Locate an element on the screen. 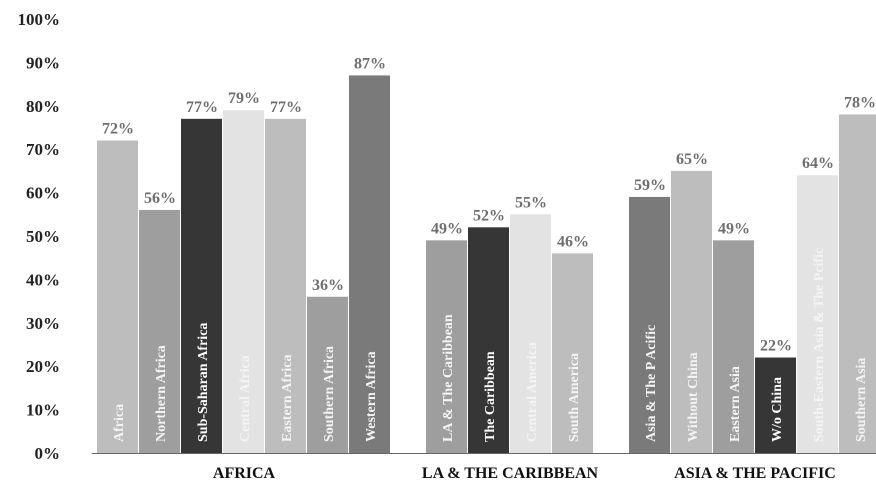 The width and height of the screenshot is (876, 487). bar-category-label: Southern Asia is located at coordinates (861, 400).